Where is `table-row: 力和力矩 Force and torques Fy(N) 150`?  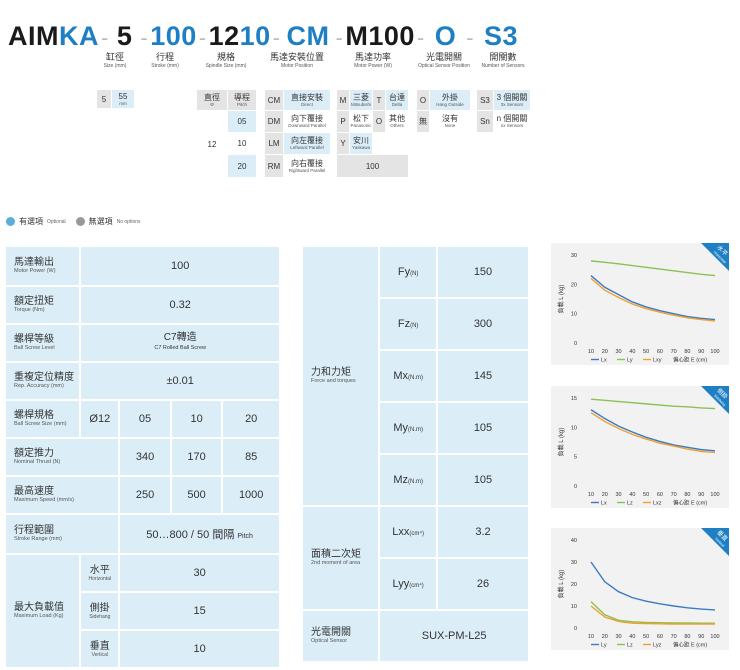 table-row: 力和力矩 Force and torques Fy(N) 150 is located at coordinates (415, 376).